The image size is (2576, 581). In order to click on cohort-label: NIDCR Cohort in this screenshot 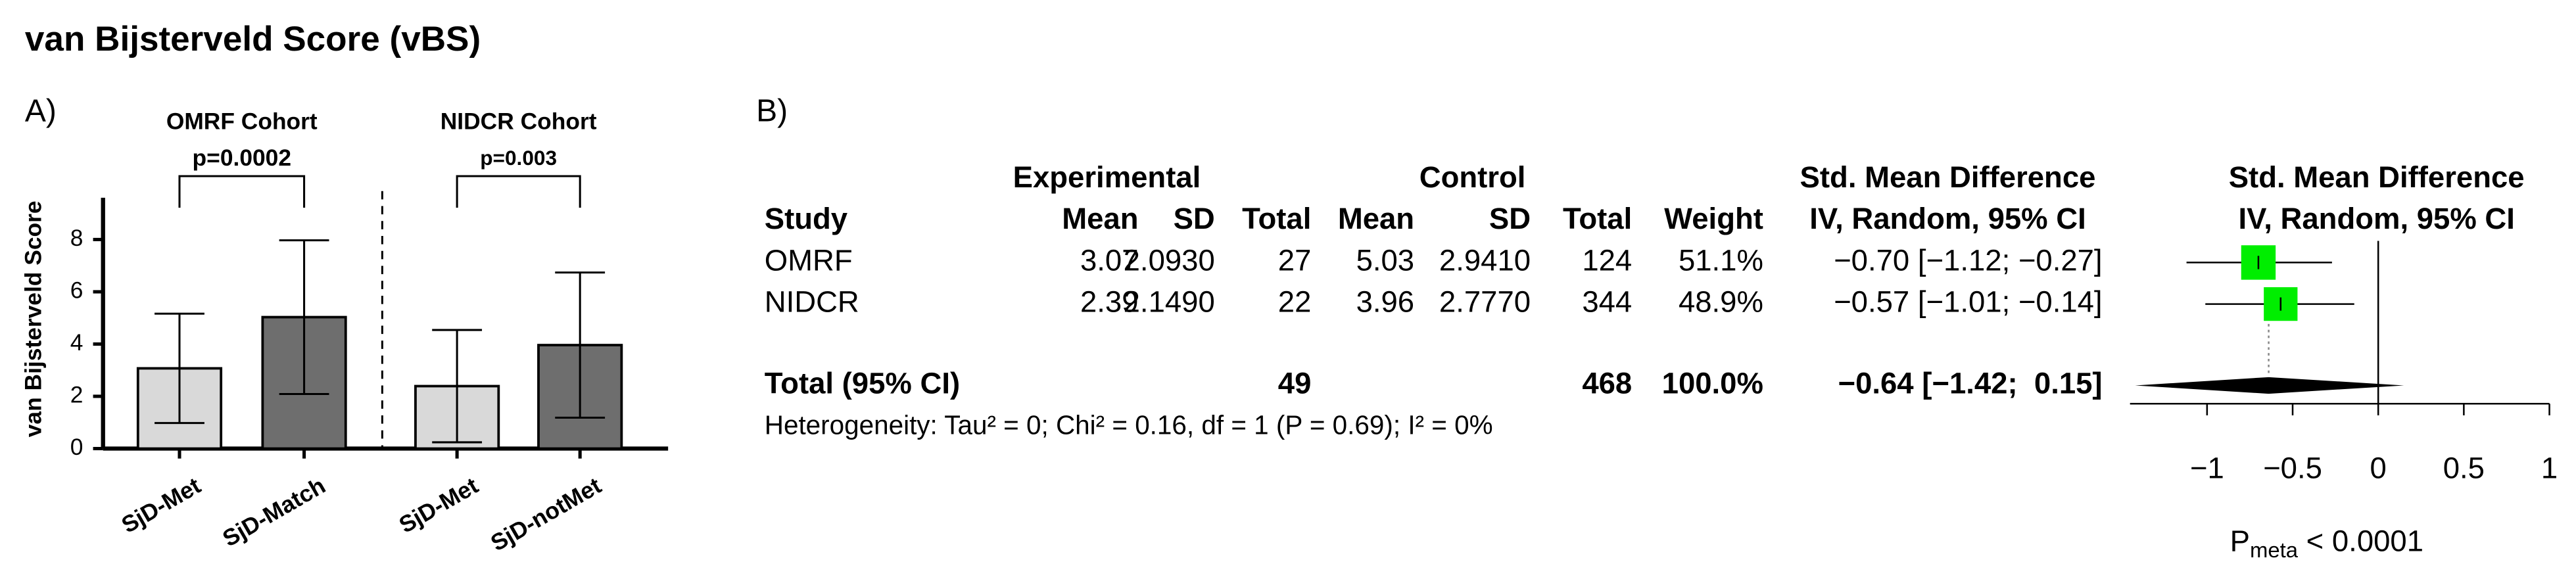, I will do `click(519, 121)`.